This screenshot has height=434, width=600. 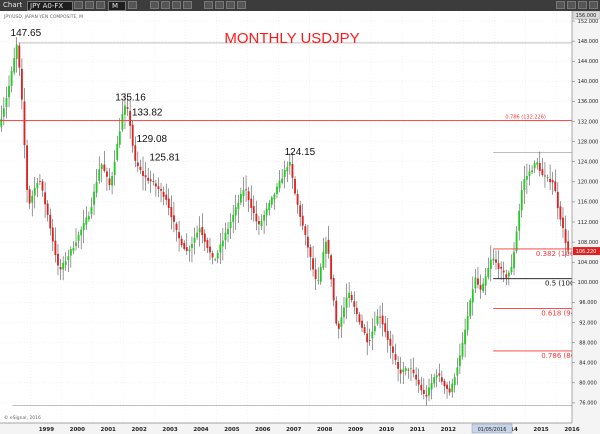 I want to click on y-tick-label: 92.000, so click(x=588, y=323).